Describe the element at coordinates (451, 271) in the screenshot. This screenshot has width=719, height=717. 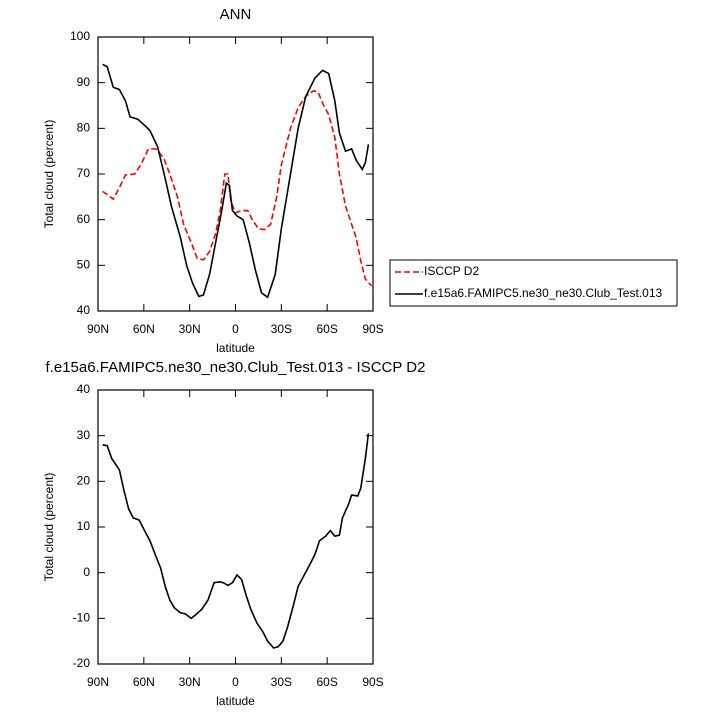
I see `legend-label: ISCCP D2` at that location.